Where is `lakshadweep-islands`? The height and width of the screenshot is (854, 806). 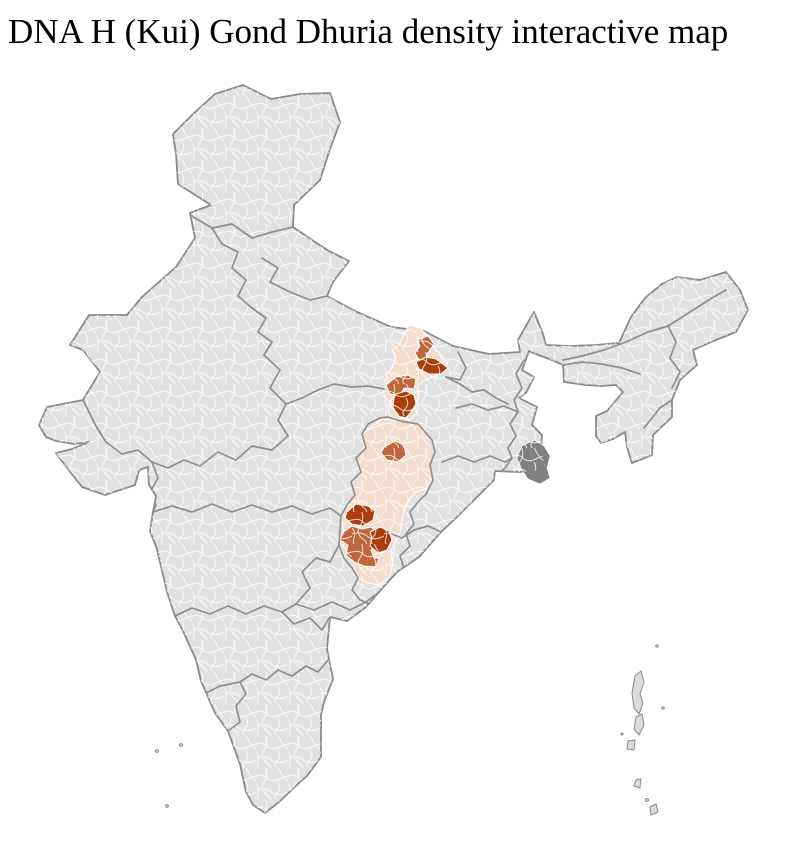
lakshadweep-islands is located at coordinates (169, 775).